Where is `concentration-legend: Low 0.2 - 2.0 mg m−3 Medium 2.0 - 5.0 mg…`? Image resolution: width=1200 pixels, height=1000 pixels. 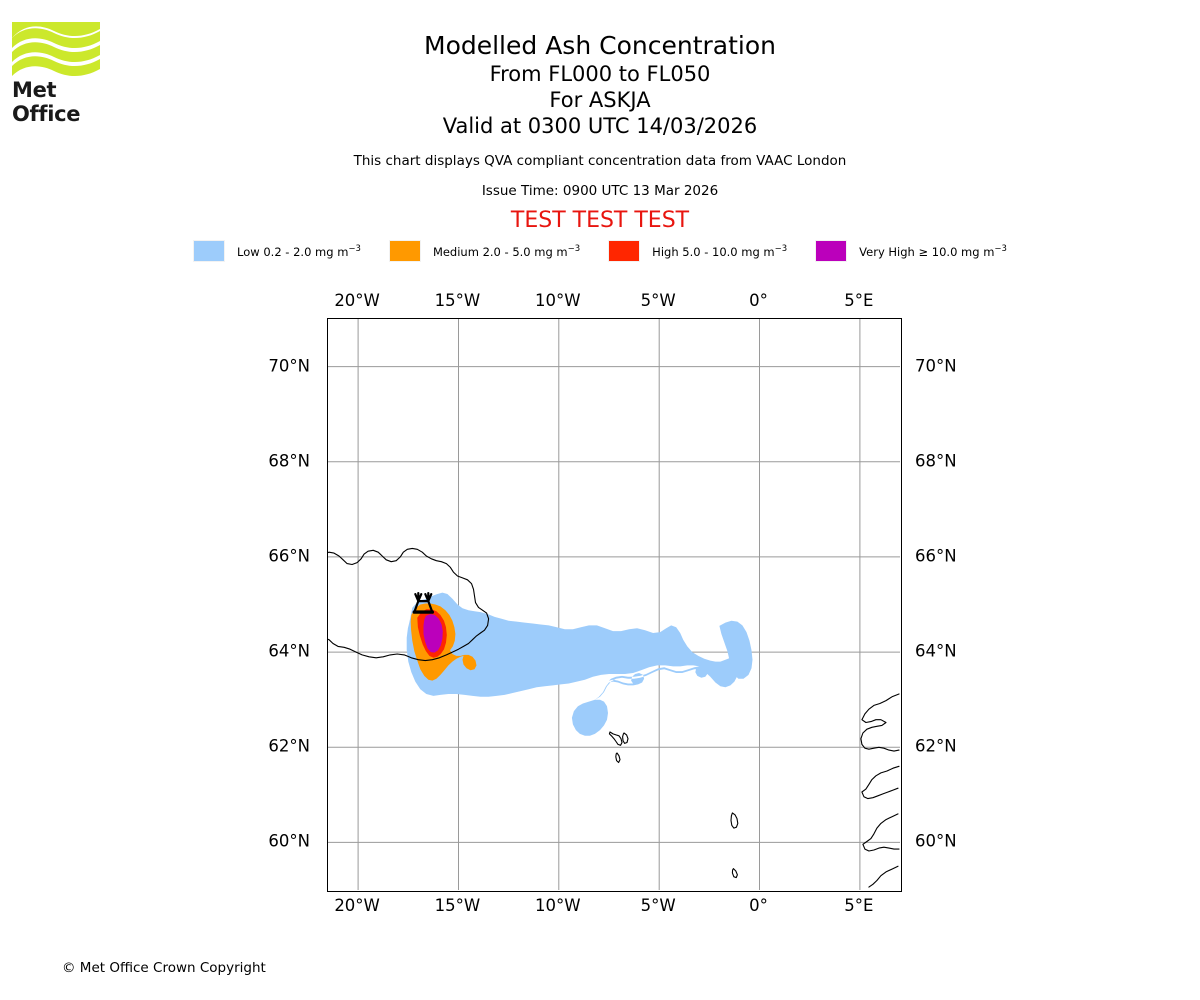
concentration-legend: Low 0.2 - 2.0 mg m−3 Medium 2.0 - 5.0 mg… is located at coordinates (600, 251).